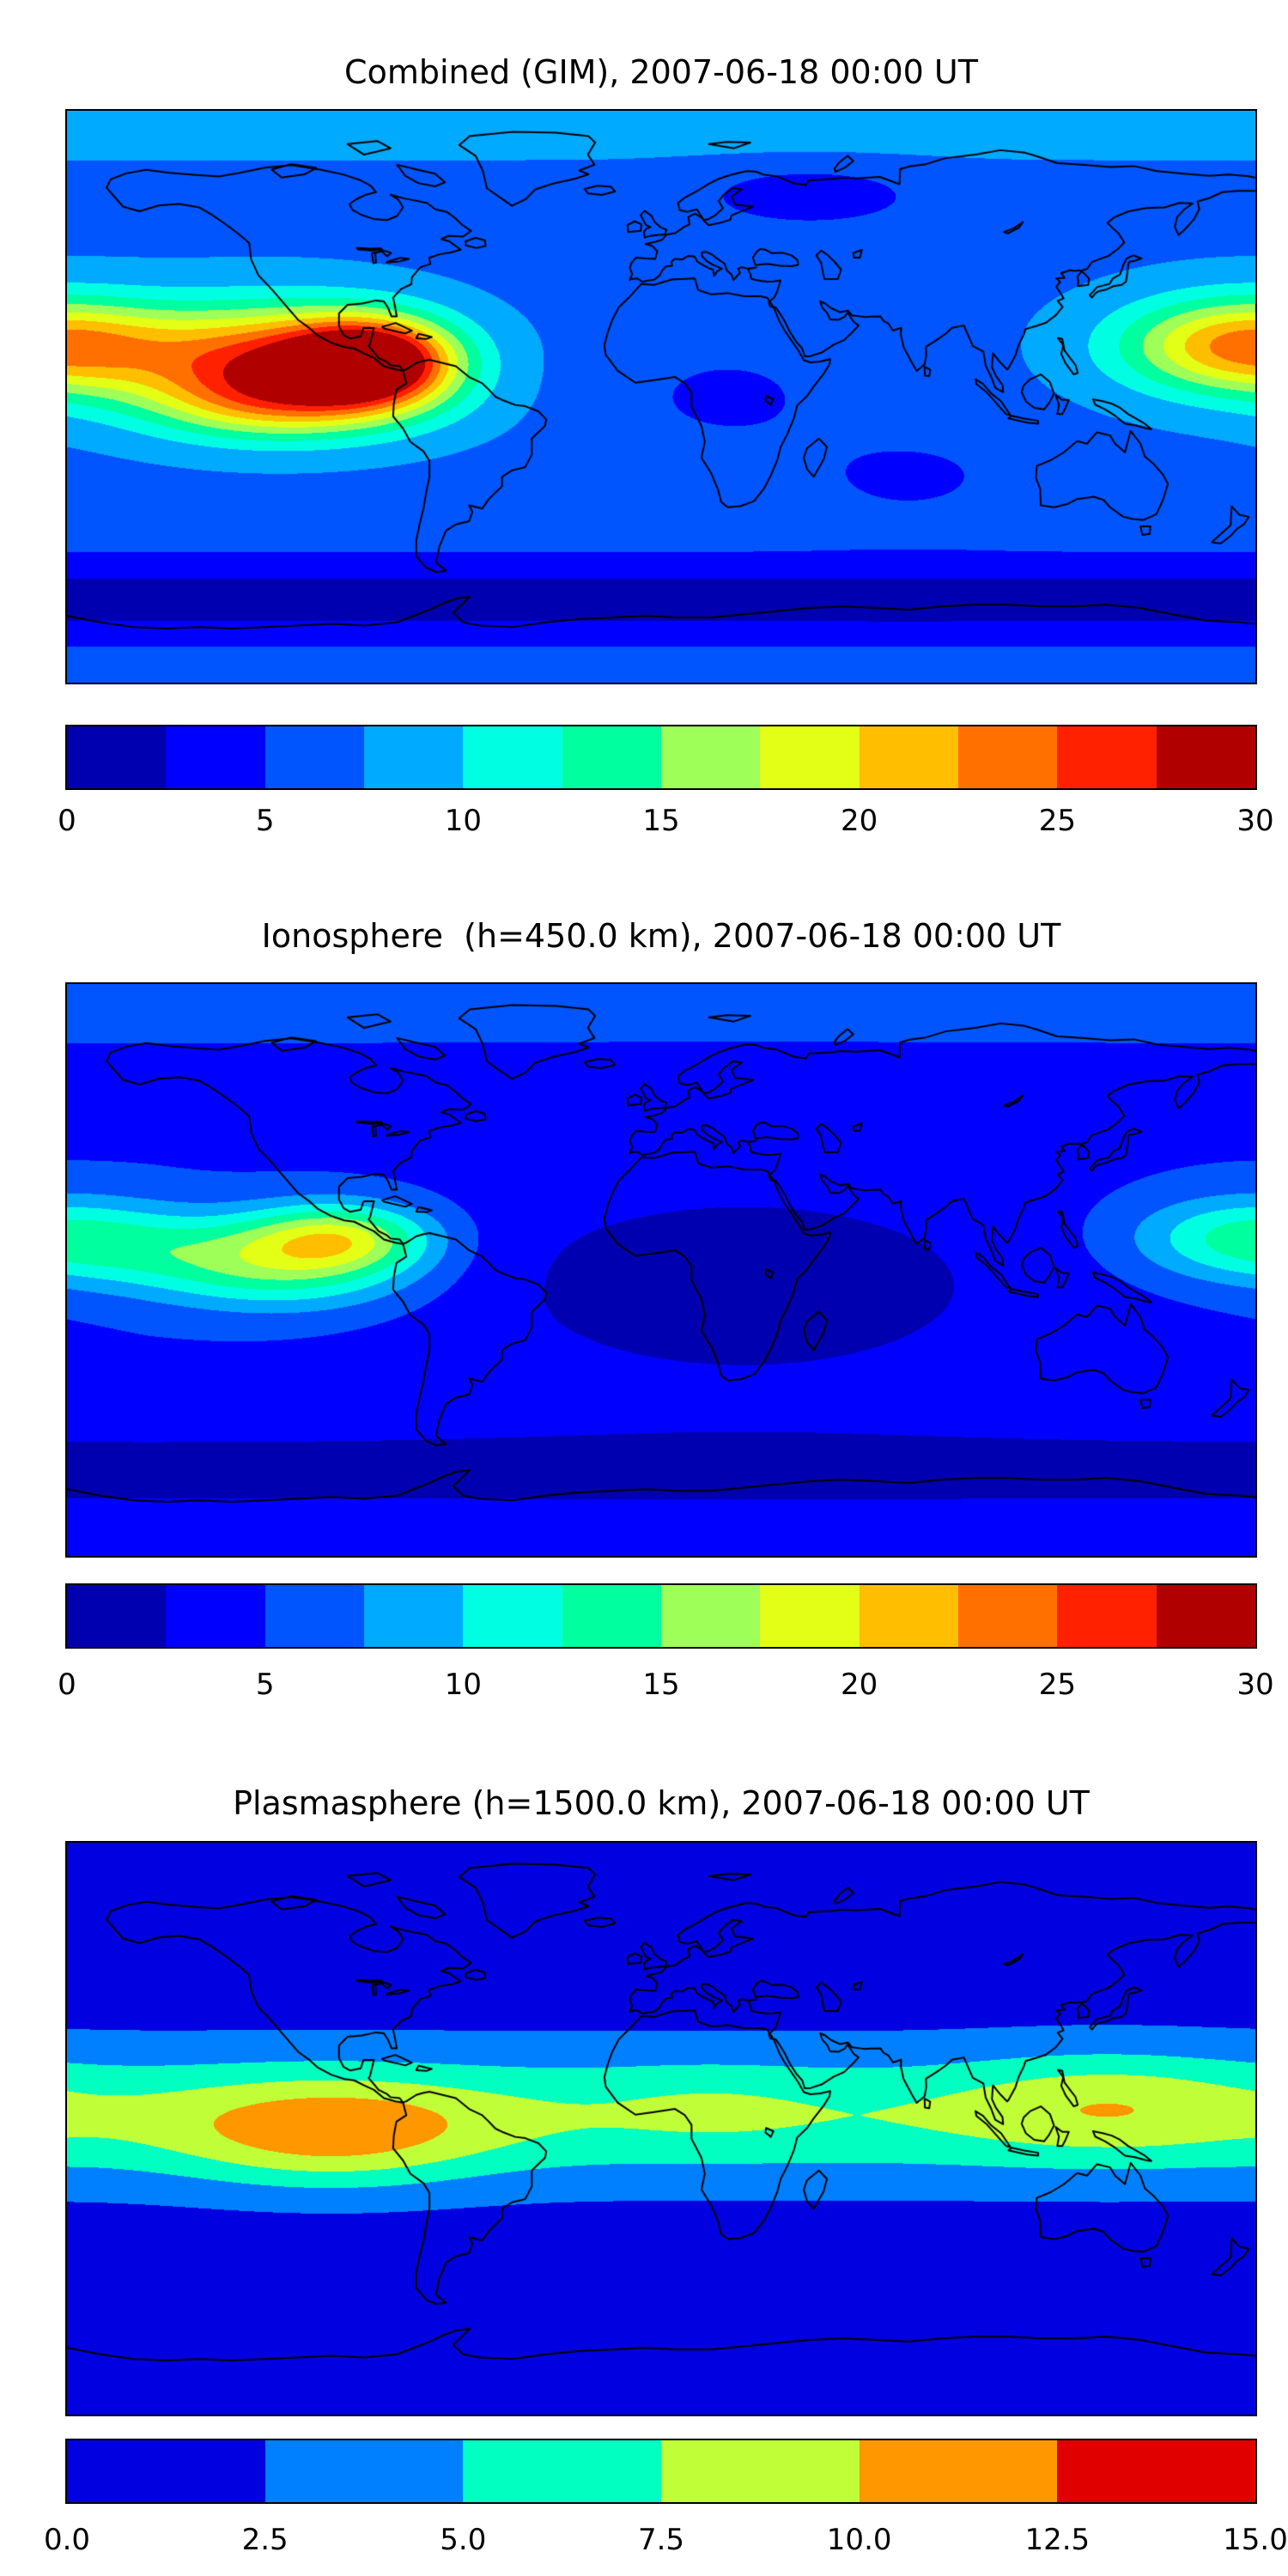  I want to click on colorbar-ionosphere, so click(661, 1616).